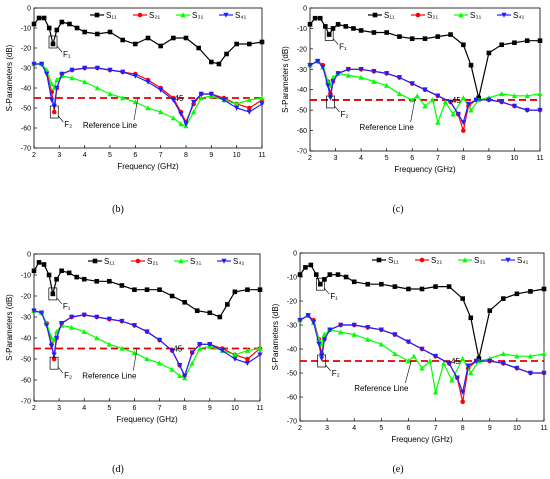 This screenshot has width=550, height=479. What do you see at coordinates (504, 15) in the screenshot?
I see `legend-marker-s41` at bounding box center [504, 15].